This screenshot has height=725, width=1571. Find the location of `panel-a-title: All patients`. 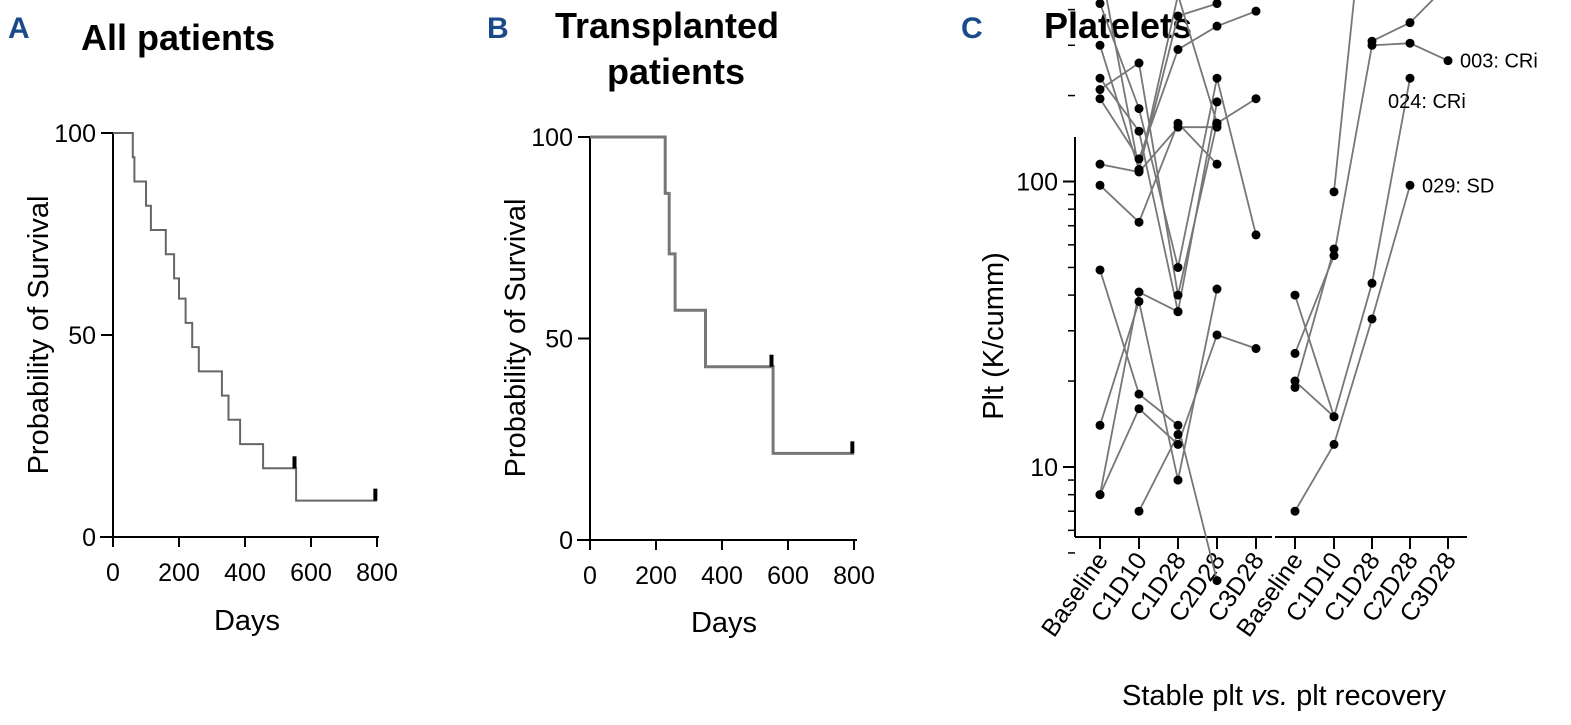

panel-a-title: All patients is located at coordinates (178, 37).